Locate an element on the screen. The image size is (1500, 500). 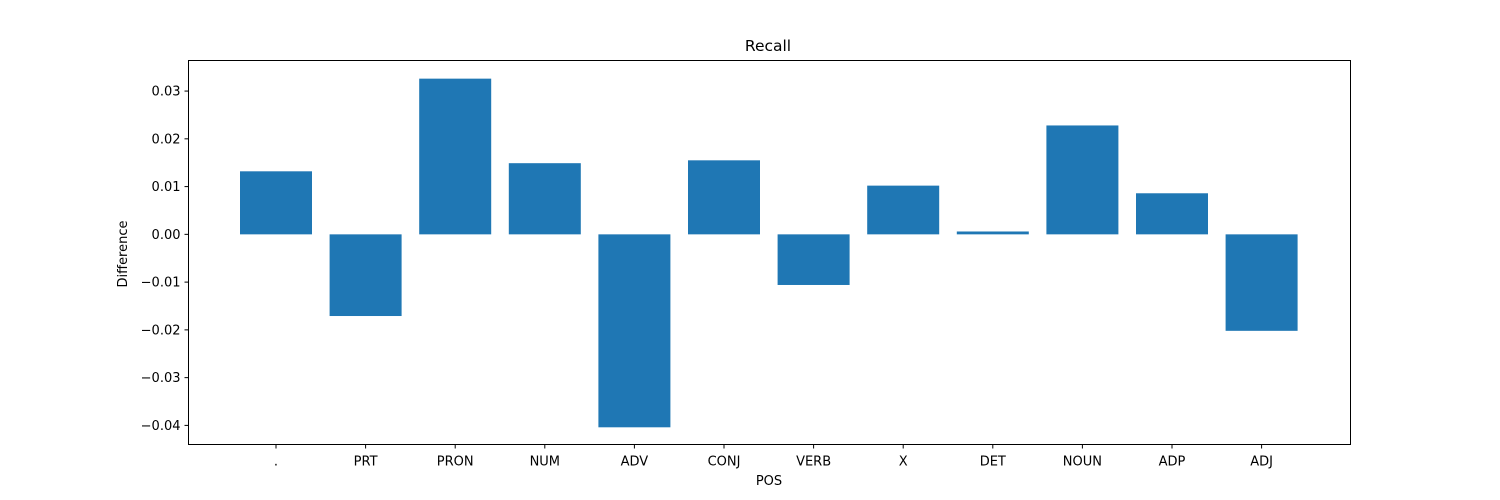
bar-noun is located at coordinates (1082, 180).